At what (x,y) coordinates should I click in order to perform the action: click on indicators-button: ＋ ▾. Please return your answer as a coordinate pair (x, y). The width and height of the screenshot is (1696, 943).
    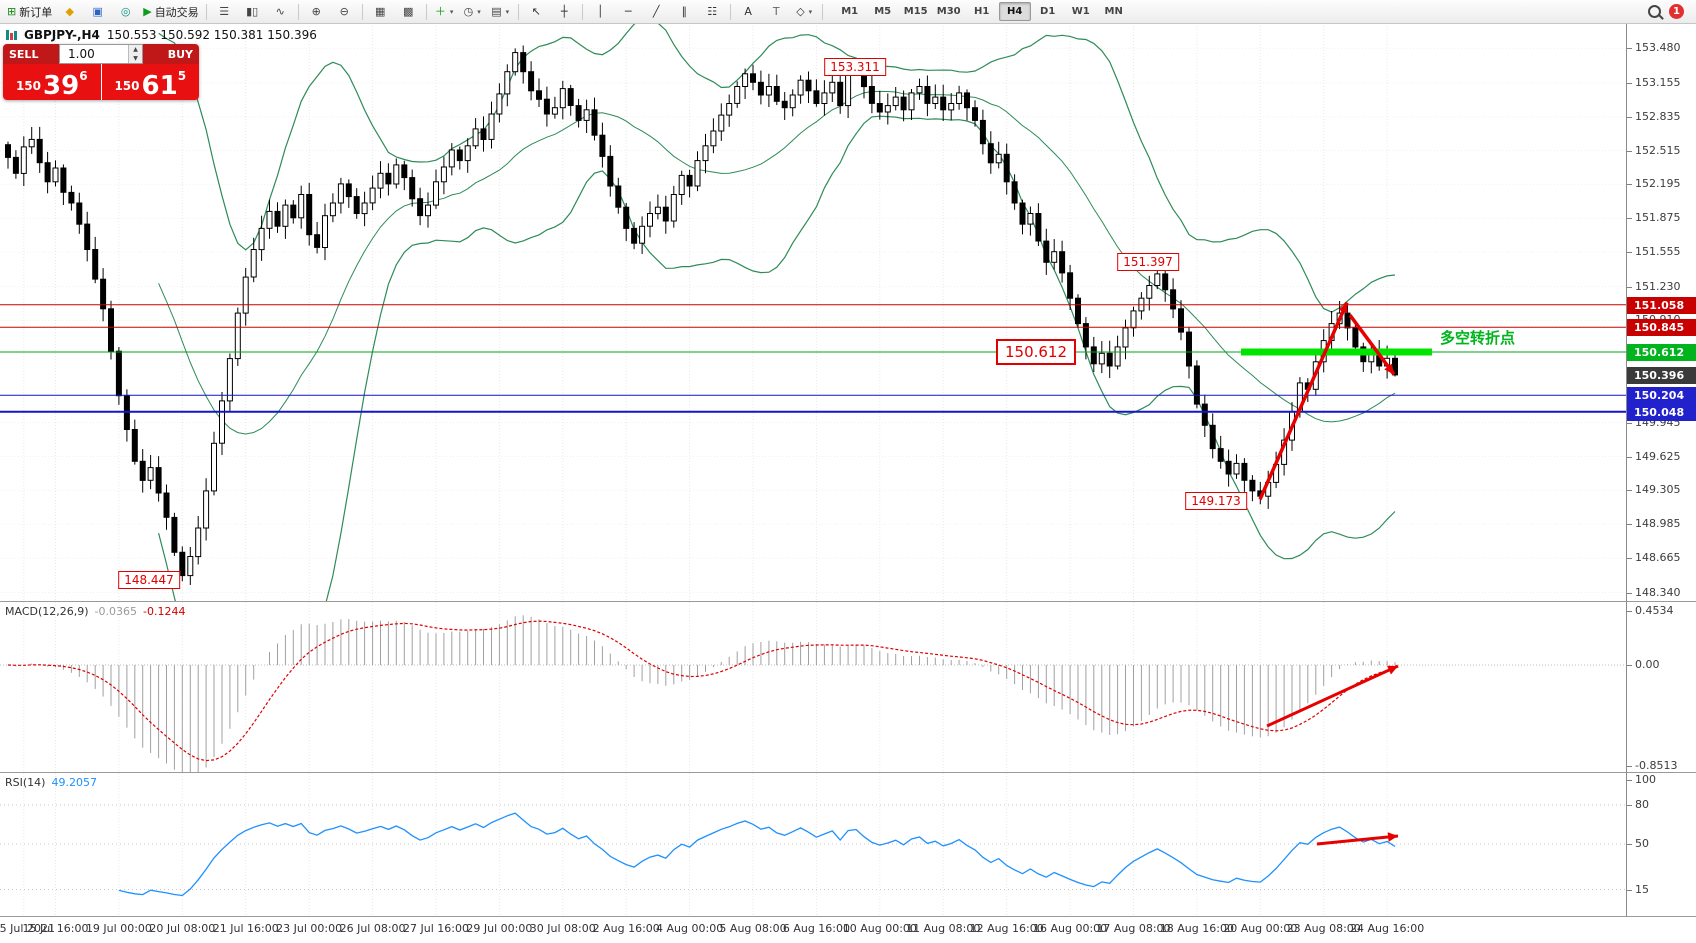
    Looking at the image, I should click on (444, 11).